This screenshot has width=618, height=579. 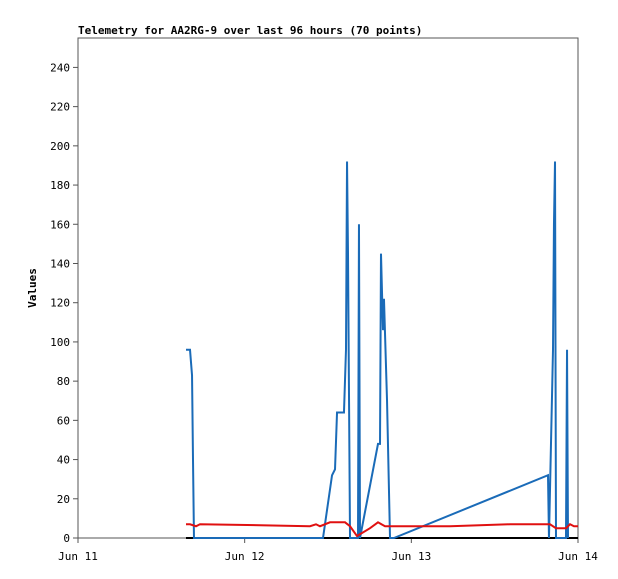 What do you see at coordinates (78, 556) in the screenshot?
I see `x-tick-label: Jun 11` at bounding box center [78, 556].